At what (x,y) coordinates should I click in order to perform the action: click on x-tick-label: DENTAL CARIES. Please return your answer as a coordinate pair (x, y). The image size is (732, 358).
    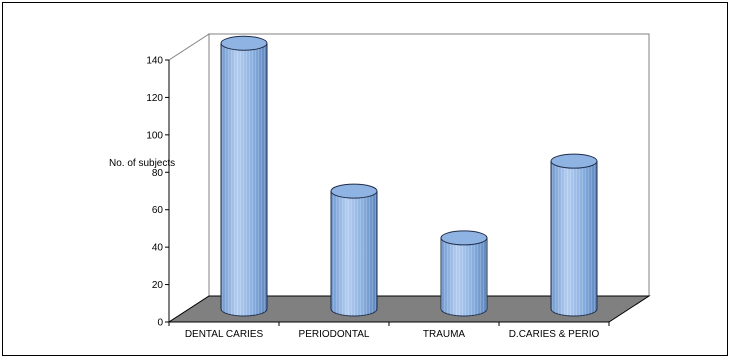
    Looking at the image, I should click on (224, 334).